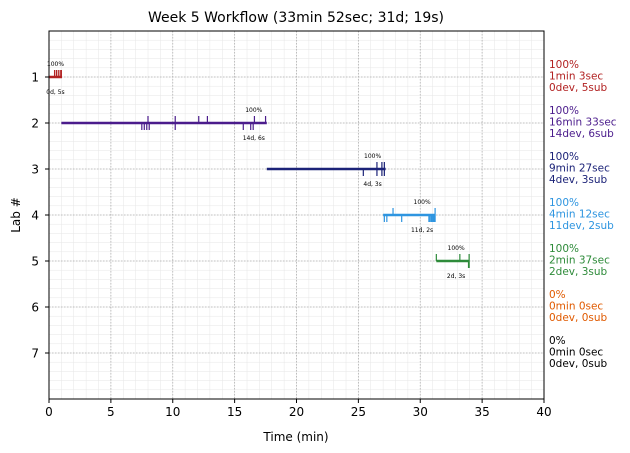  Describe the element at coordinates (296, 412) in the screenshot. I see `x-tick-label: 20` at that location.